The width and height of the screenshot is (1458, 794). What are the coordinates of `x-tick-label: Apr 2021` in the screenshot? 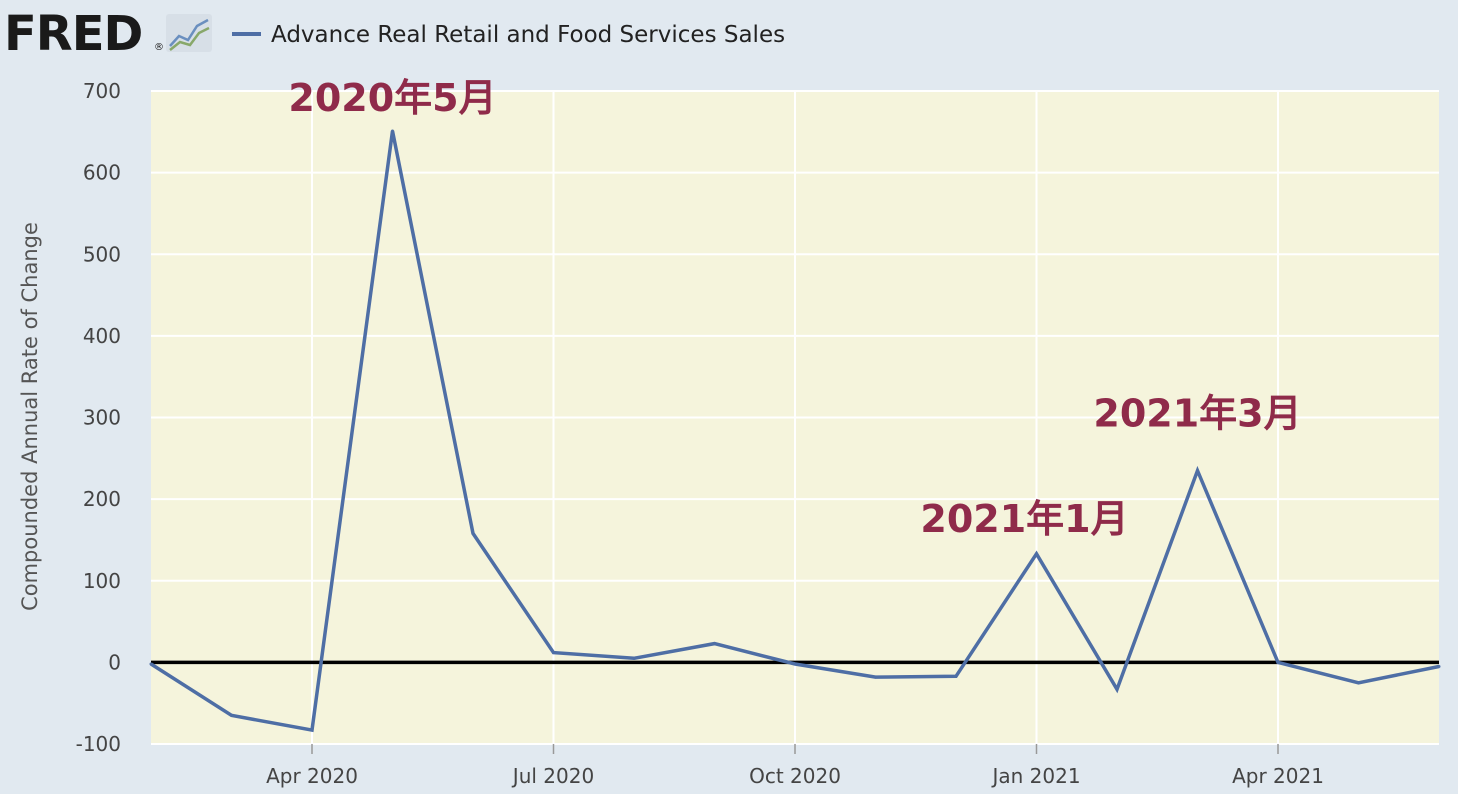 It's located at (1278, 776).